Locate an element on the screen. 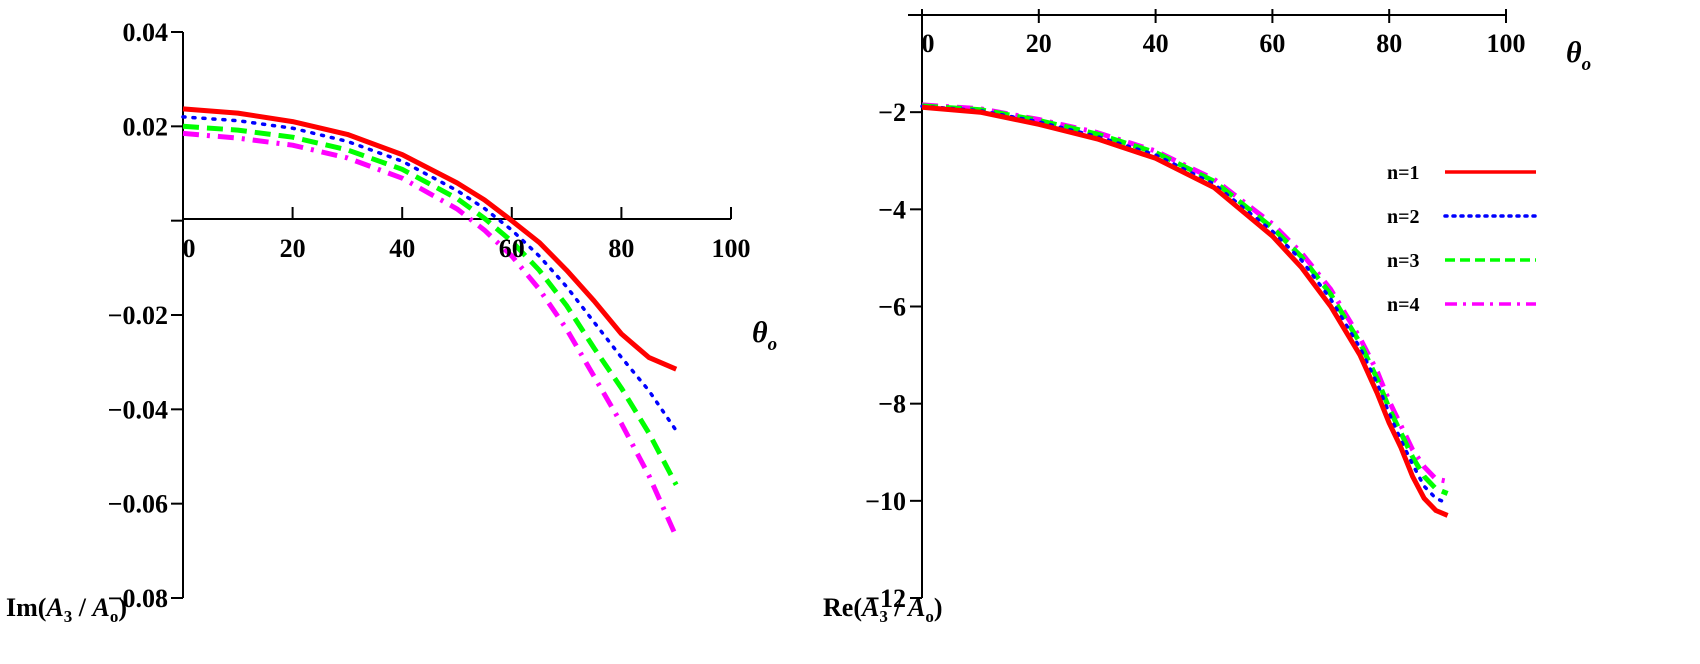 This screenshot has height=664, width=1700. chart-re-legend: n=1 n=2 n=3 n=4 is located at coordinates (1462, 239).